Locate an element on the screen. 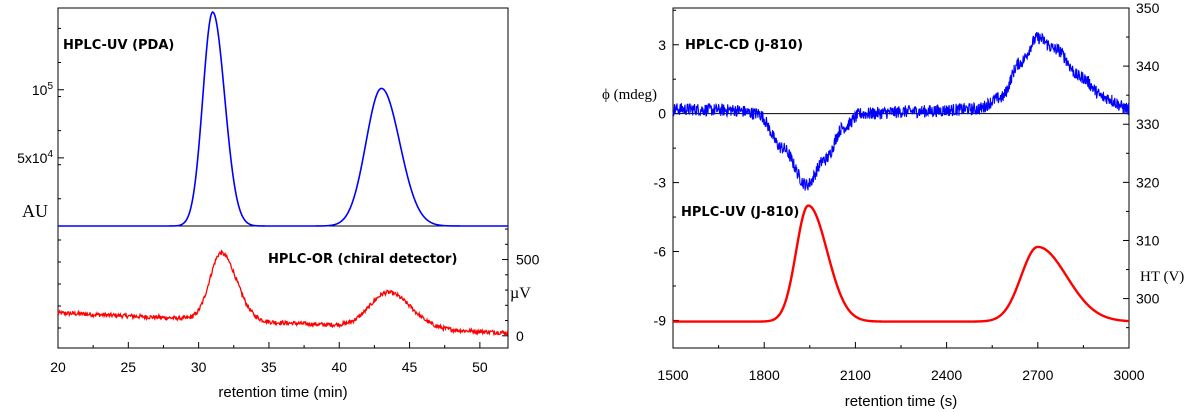  left-top-y-ticks: 5x10⁴ 105 is located at coordinates (40, 113).